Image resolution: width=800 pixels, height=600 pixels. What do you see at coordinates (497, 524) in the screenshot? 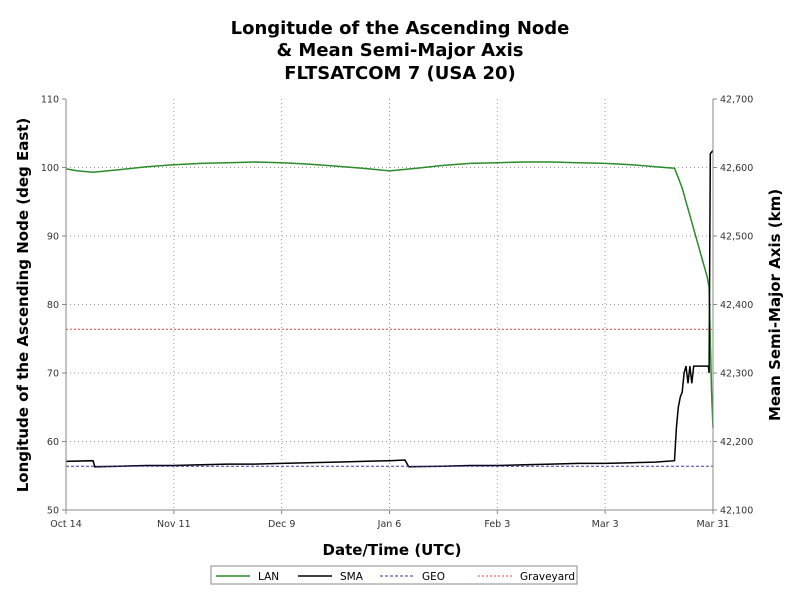
I see `x-tick-label: Feb 3` at bounding box center [497, 524].